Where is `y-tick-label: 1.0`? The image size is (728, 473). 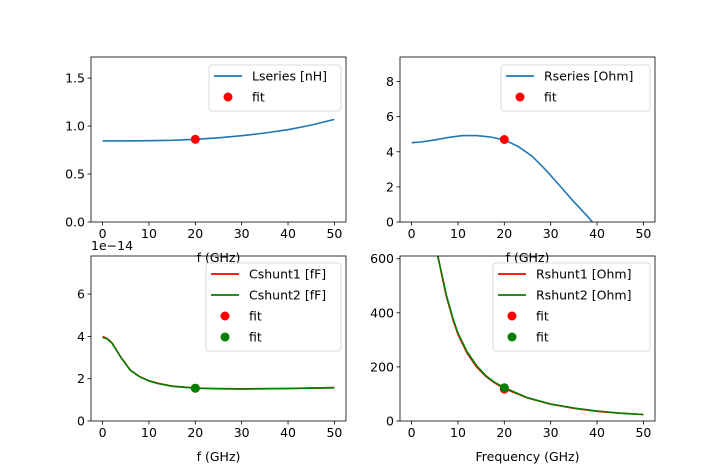 y-tick-label: 1.0 is located at coordinates (75, 126).